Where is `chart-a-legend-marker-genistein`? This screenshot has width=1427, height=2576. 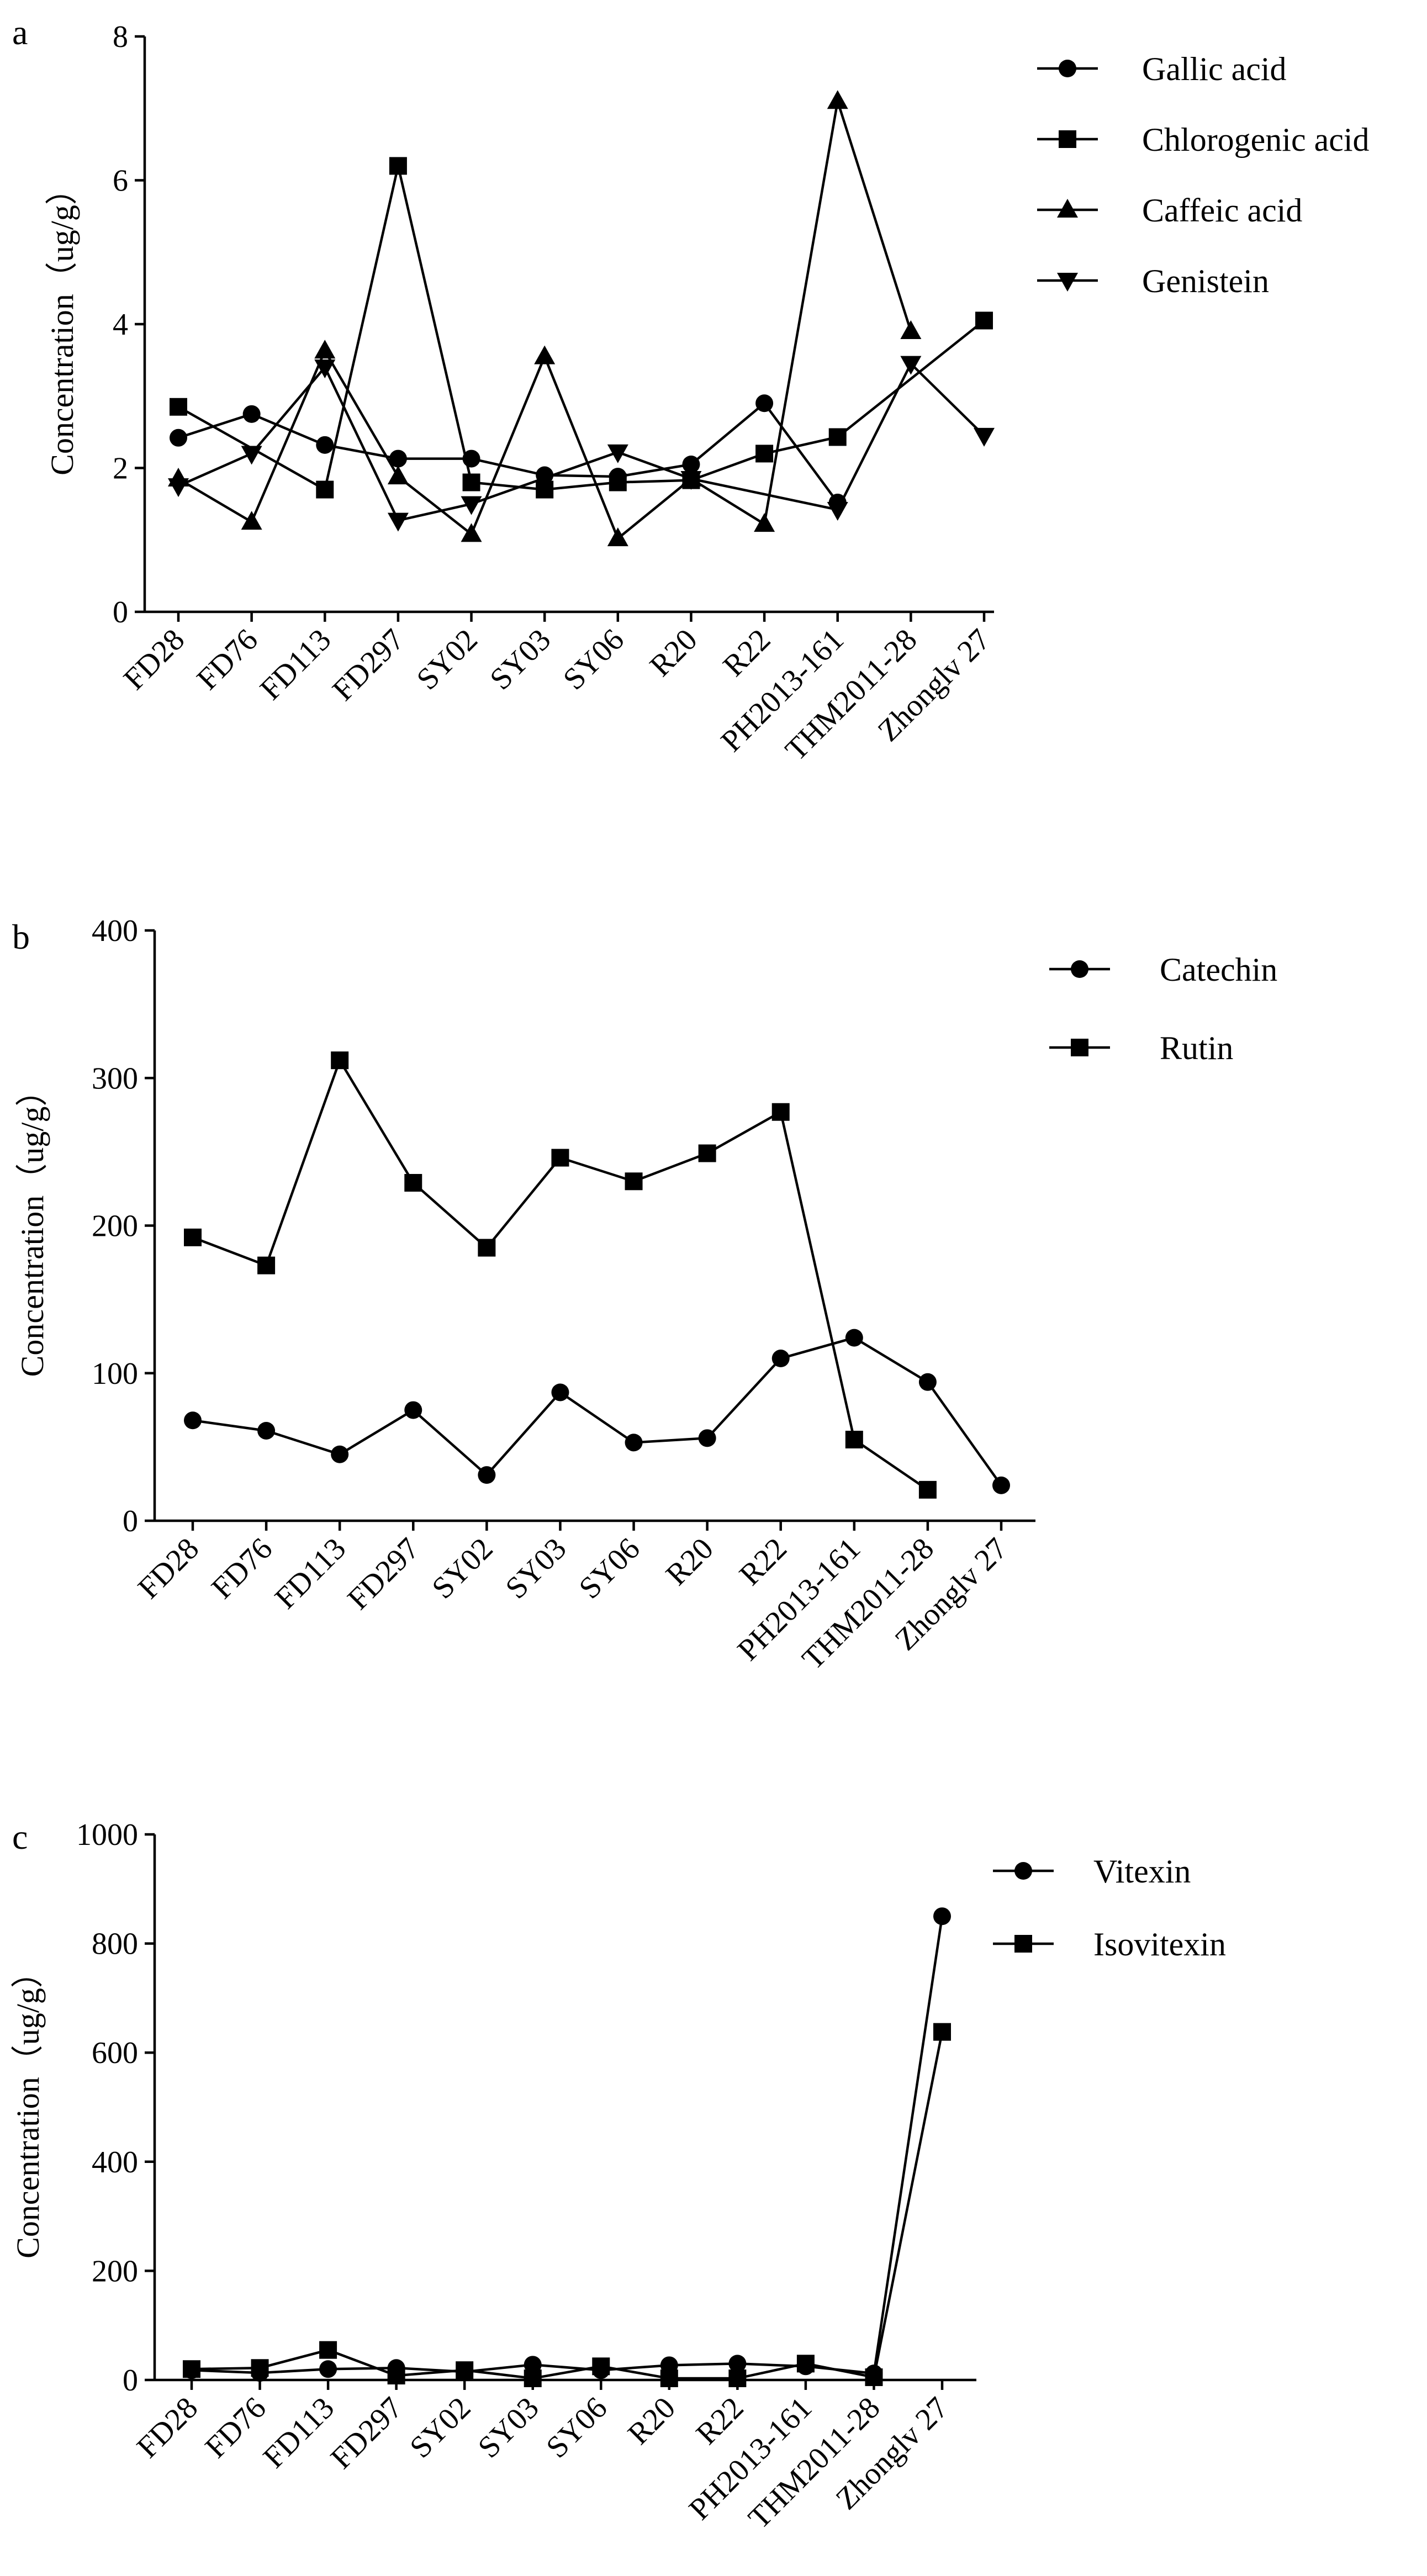 chart-a-legend-marker-genistein is located at coordinates (1068, 282).